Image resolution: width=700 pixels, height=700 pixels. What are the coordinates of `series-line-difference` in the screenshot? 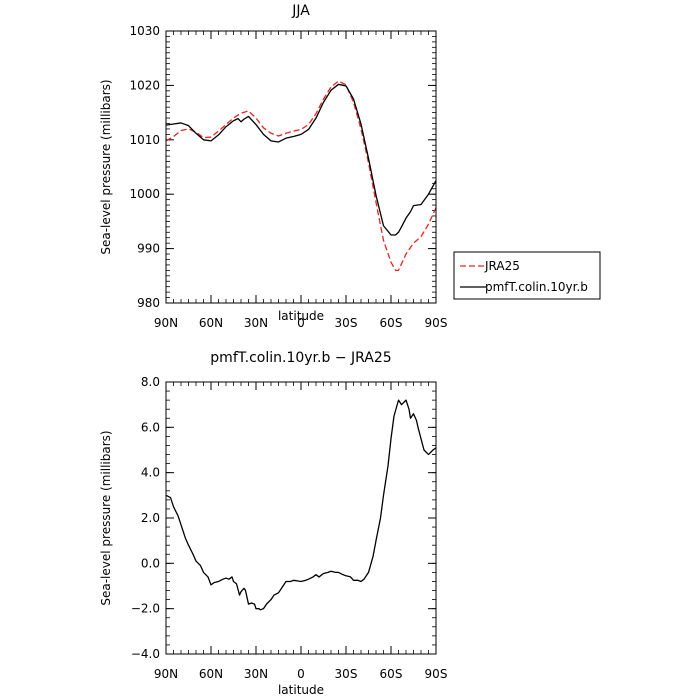 It's located at (301, 505).